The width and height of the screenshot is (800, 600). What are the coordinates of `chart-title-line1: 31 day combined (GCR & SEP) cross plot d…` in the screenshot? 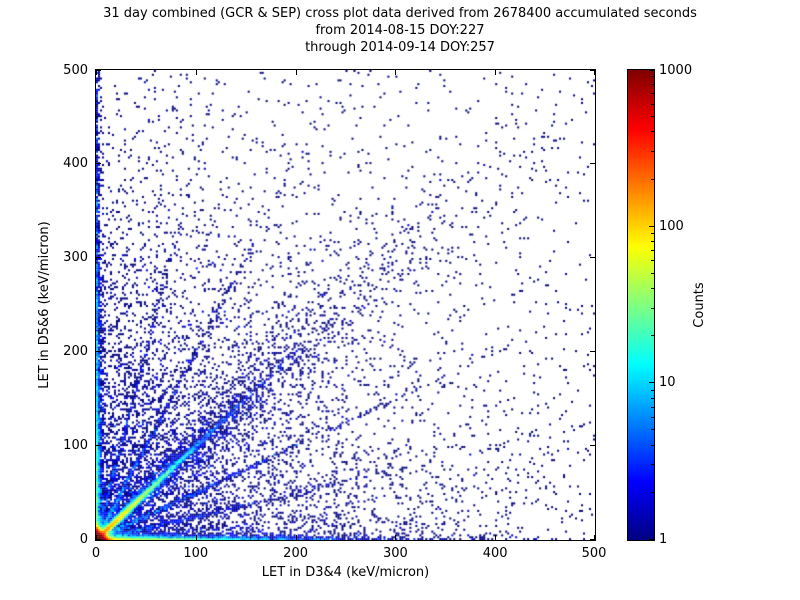 It's located at (400, 13).